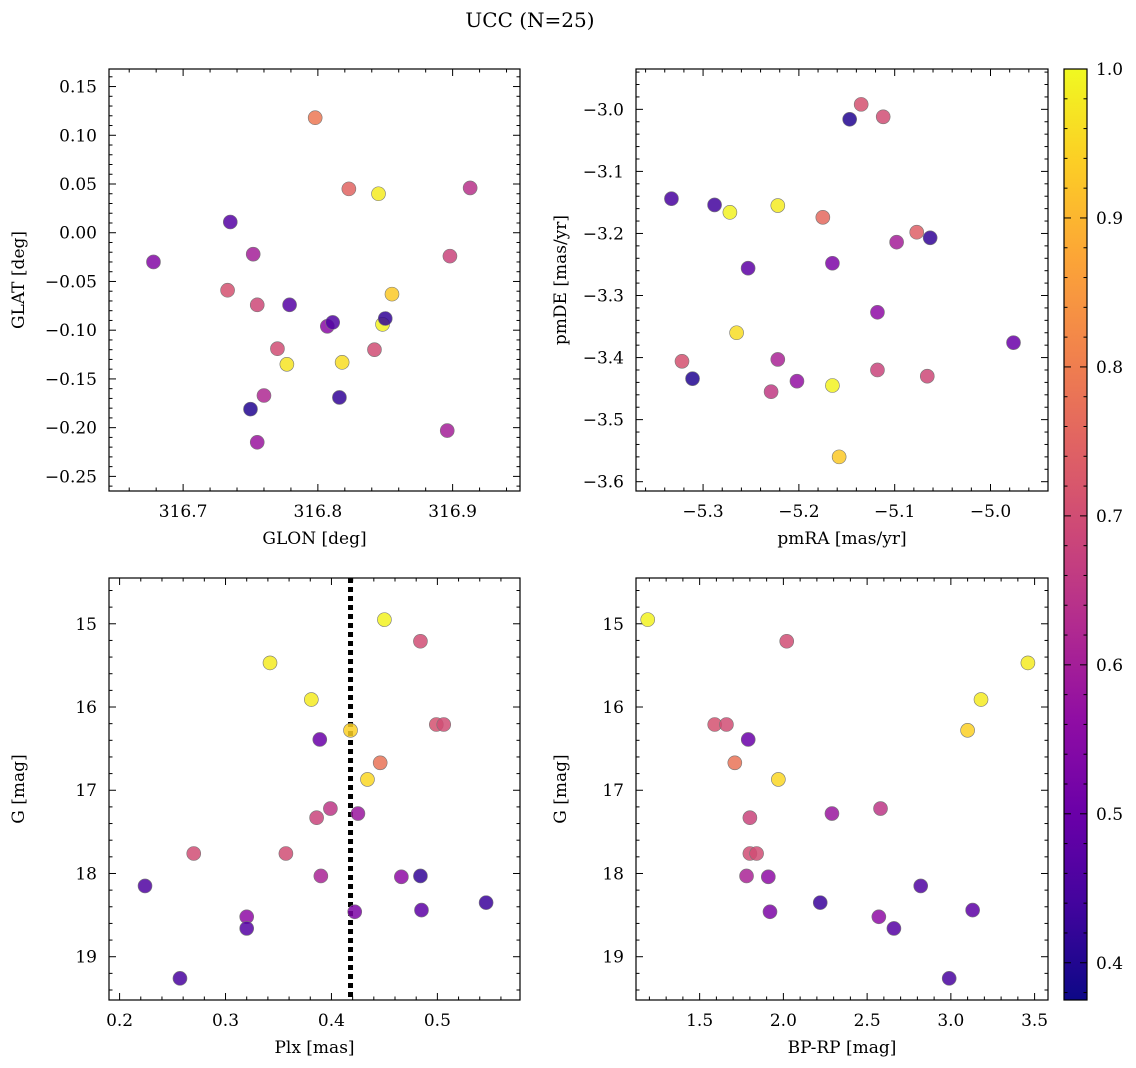 This screenshot has height=1068, width=1136. What do you see at coordinates (314, 539) in the screenshot?
I see `x-axis-label: GLON [deg]` at bounding box center [314, 539].